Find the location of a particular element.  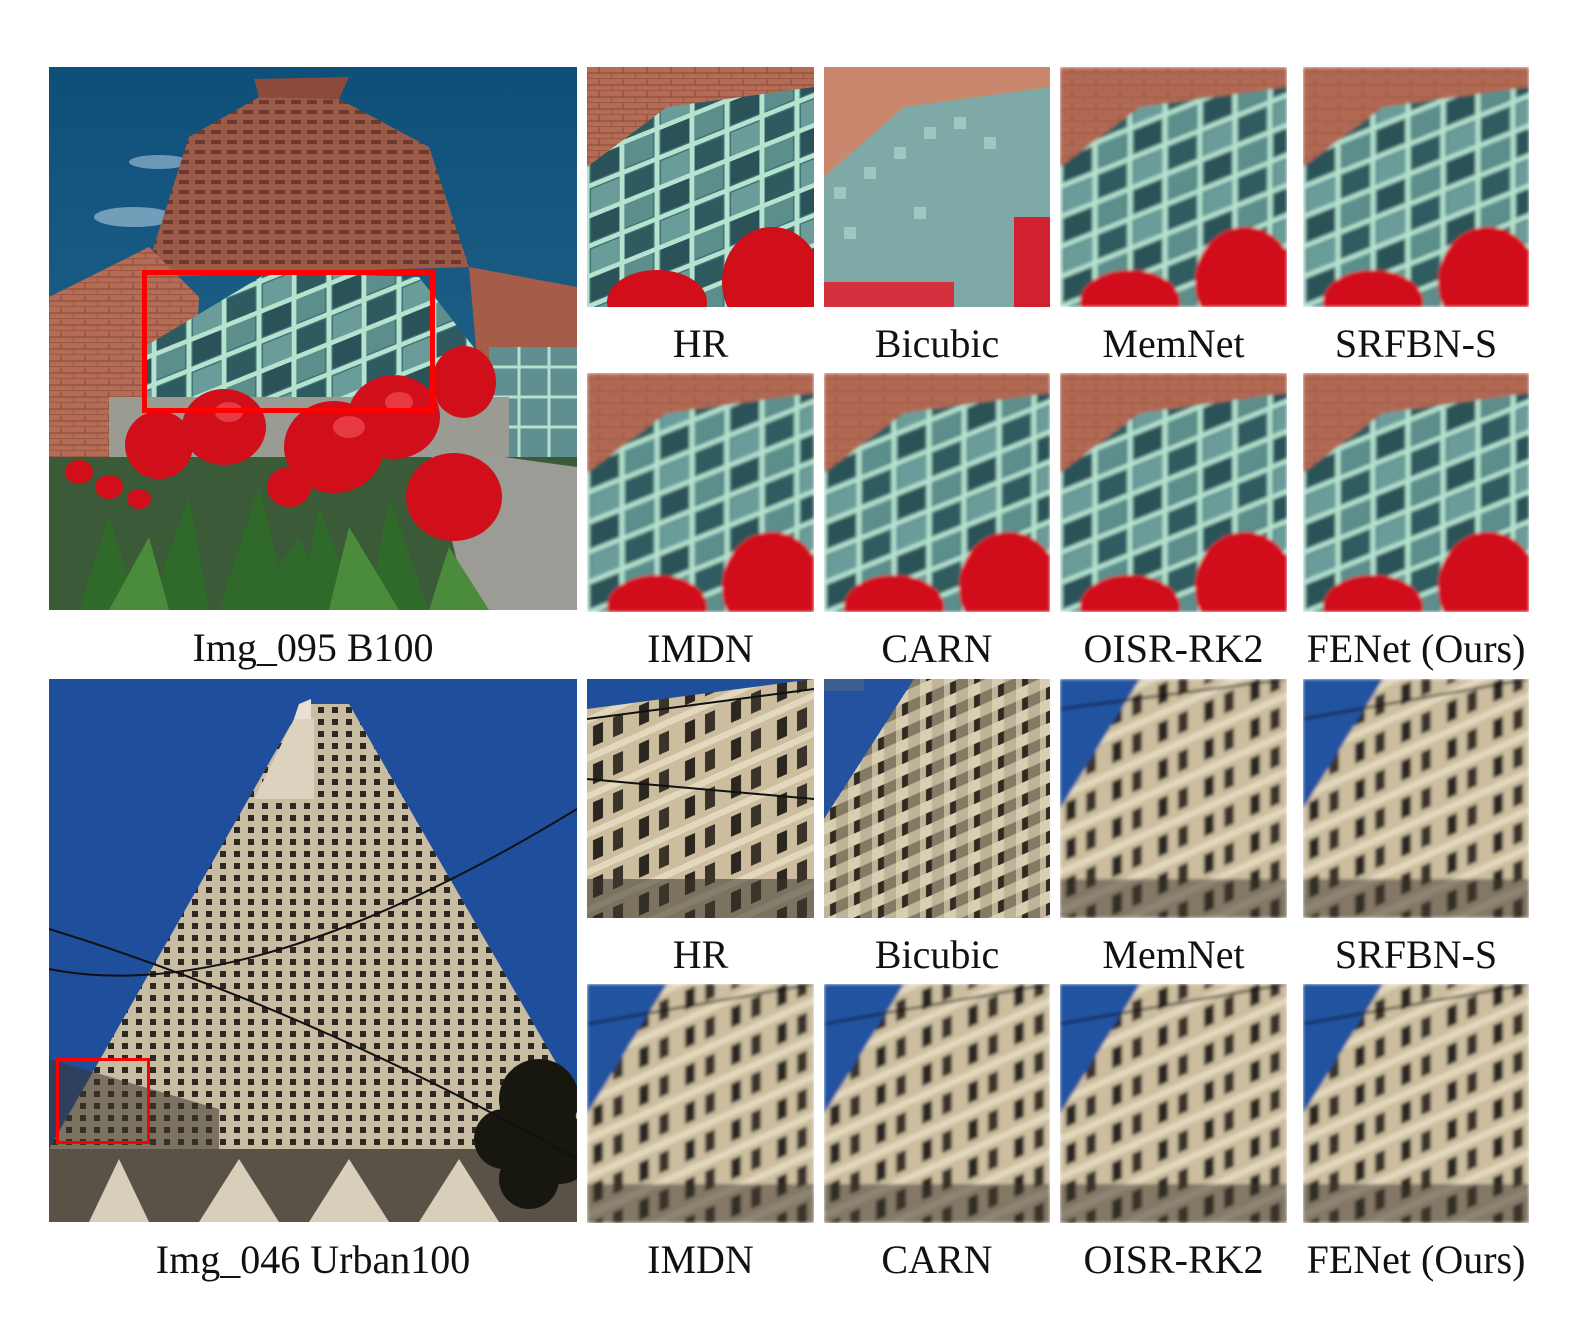

image-caption: Img_046 Urban100 is located at coordinates (313, 1259).